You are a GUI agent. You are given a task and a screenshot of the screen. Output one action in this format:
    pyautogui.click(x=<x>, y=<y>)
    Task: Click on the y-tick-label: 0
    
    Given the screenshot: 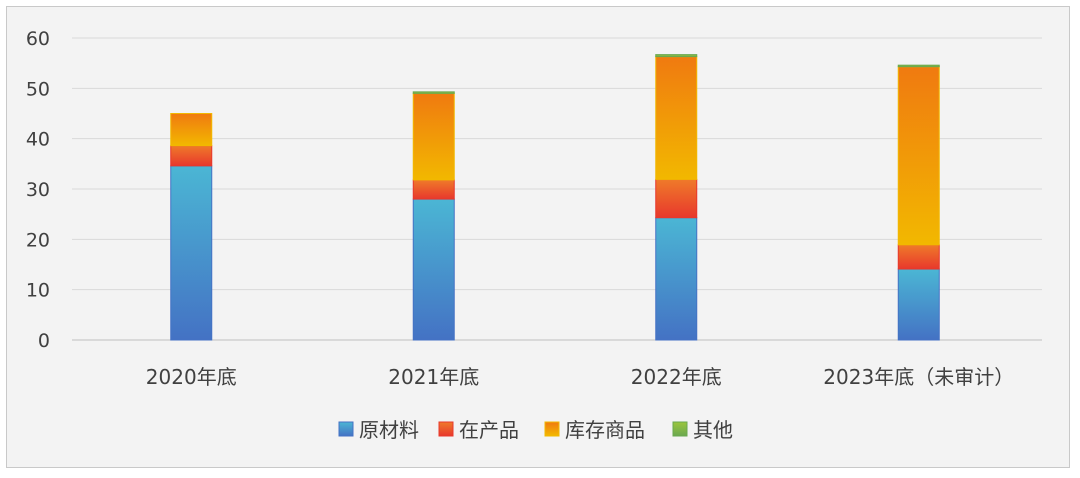 What is the action you would take?
    pyautogui.click(x=44, y=341)
    